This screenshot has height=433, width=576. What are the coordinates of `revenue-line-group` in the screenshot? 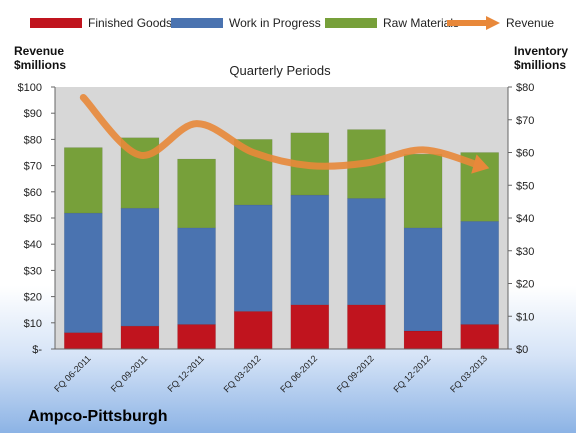 It's located at (284, 133).